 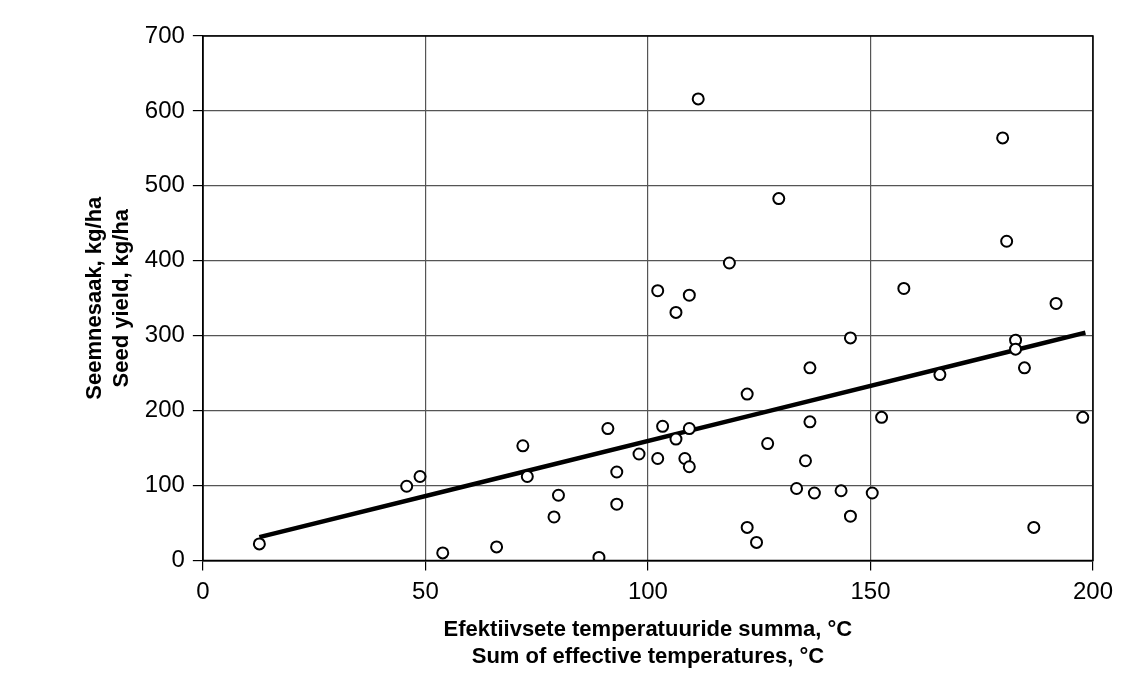 What do you see at coordinates (164, 259) in the screenshot?
I see `y-tick-label: 400` at bounding box center [164, 259].